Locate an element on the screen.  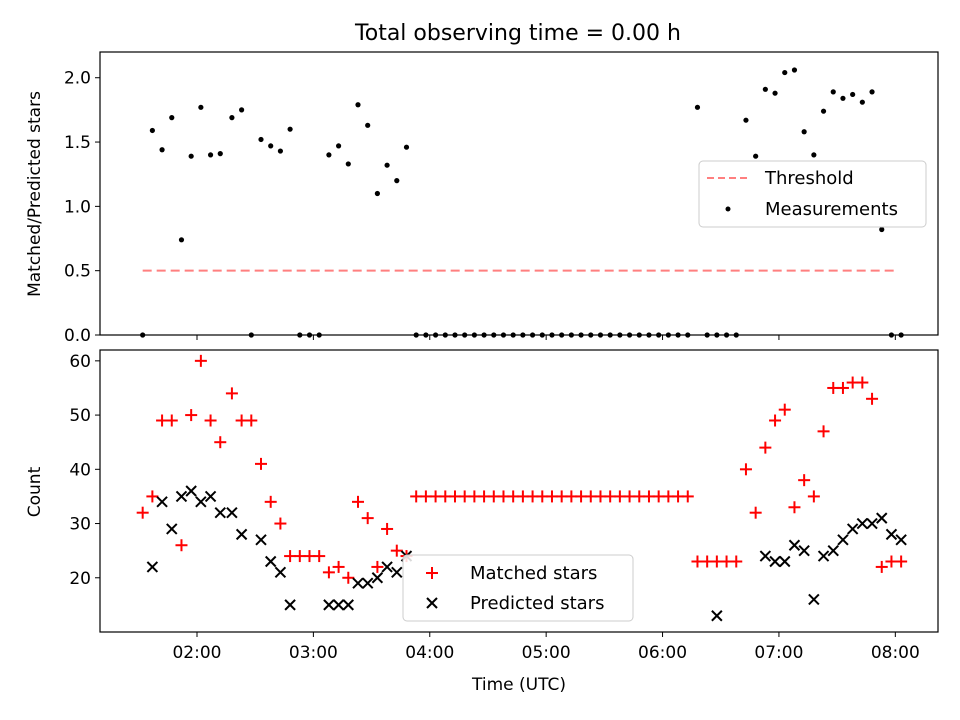
legend-bottom: Matched stars Predicted stars is located at coordinates (518, 588).